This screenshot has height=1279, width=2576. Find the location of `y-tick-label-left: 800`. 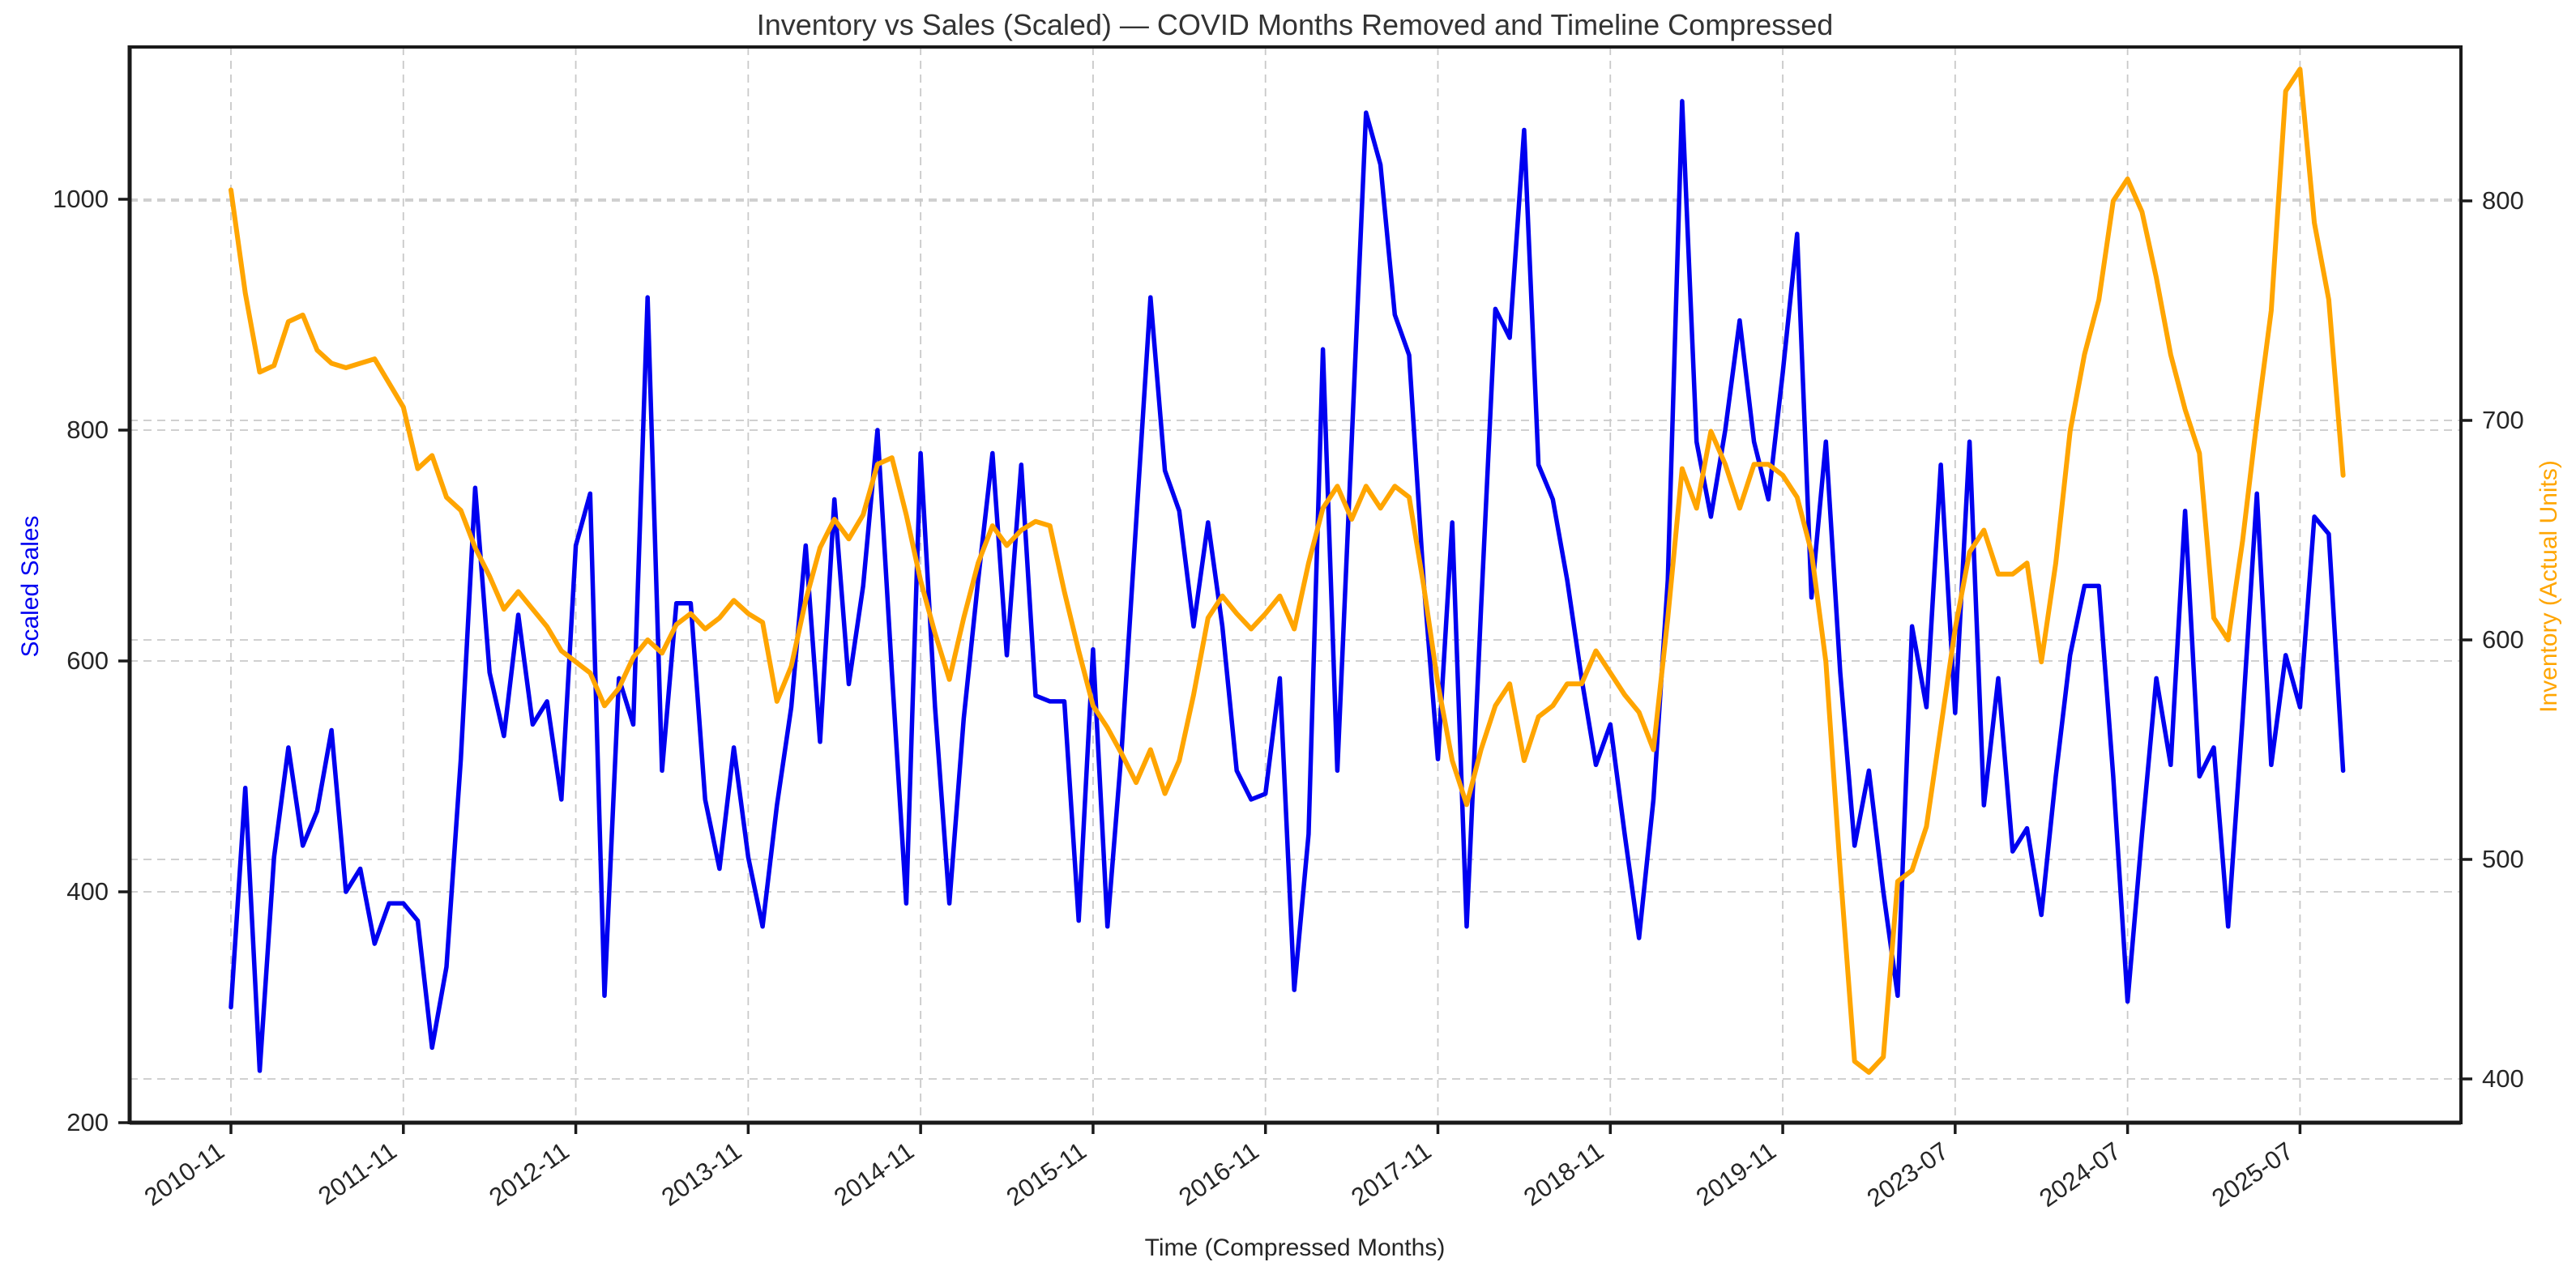

y-tick-label-left: 800 is located at coordinates (87, 430).